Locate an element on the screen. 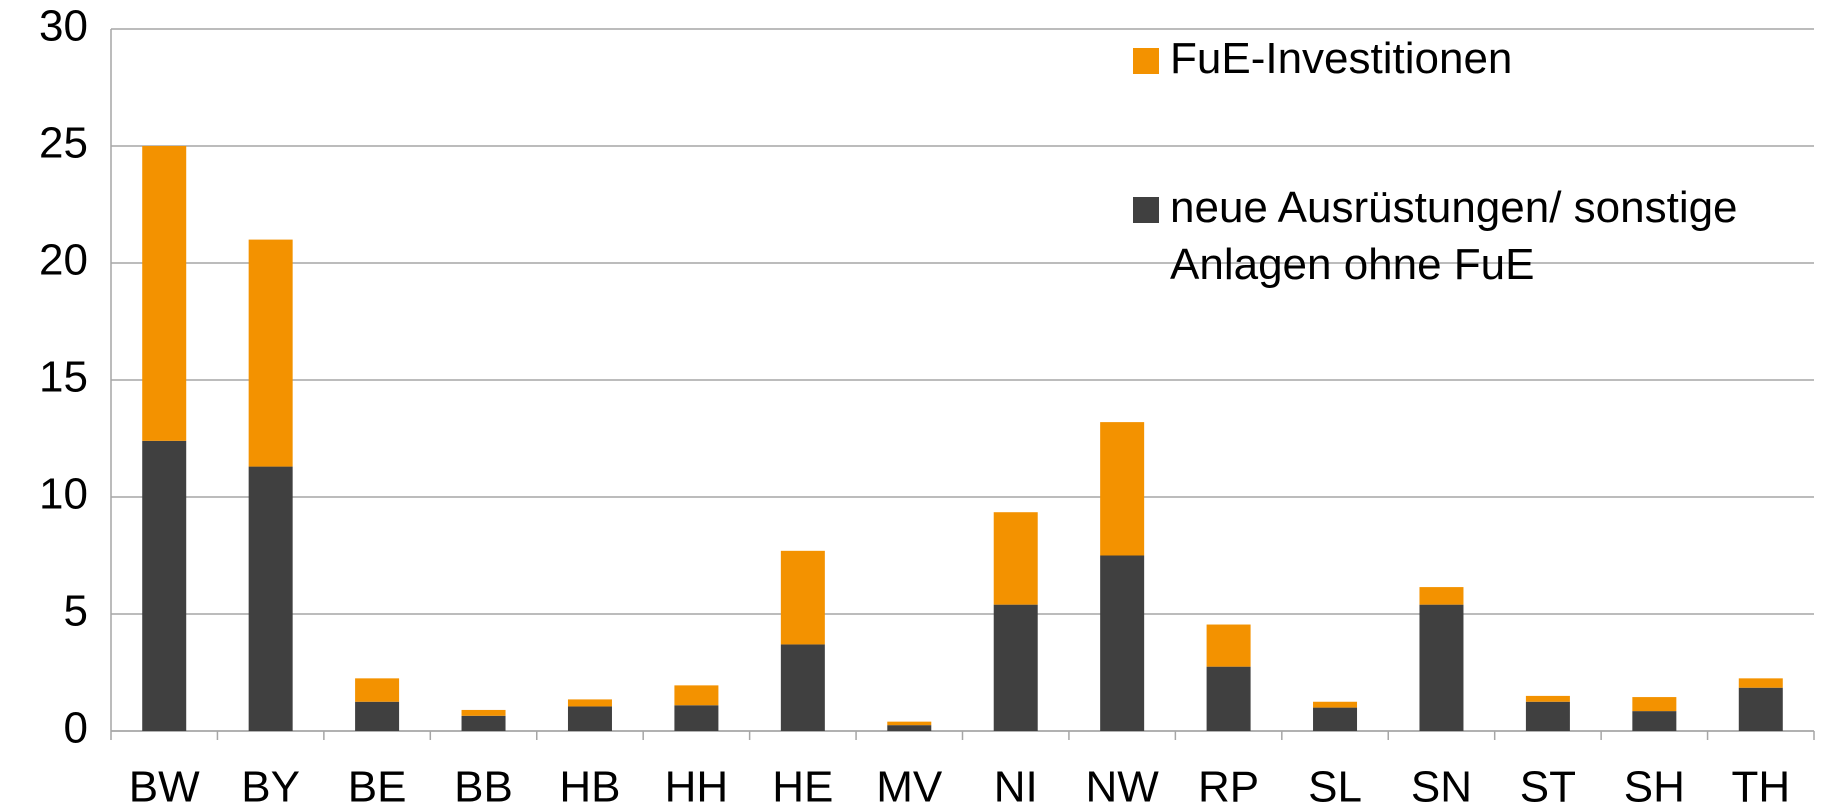 This screenshot has height=810, width=1835. x-tick-label: BE is located at coordinates (377, 786).